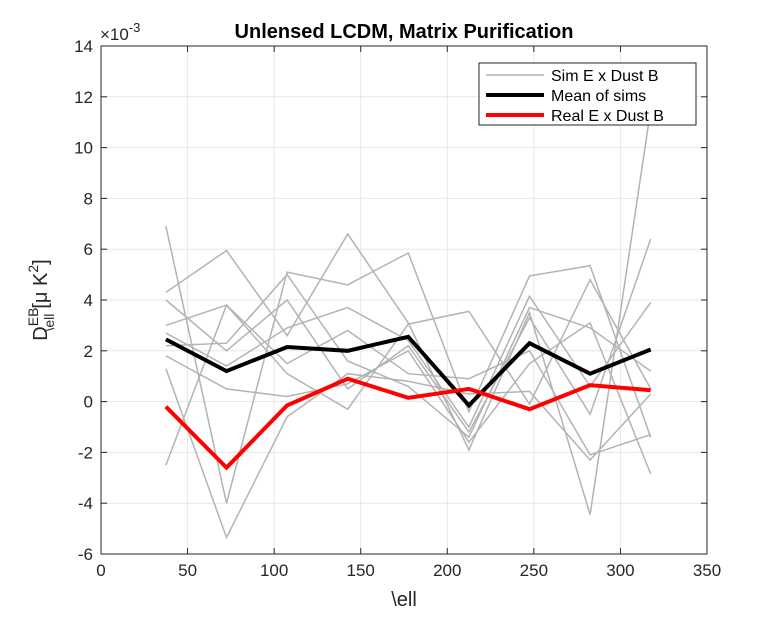 Image resolution: width=781 pixels, height=625 pixels. I want to click on x-tick-label: 0, so click(100, 570).